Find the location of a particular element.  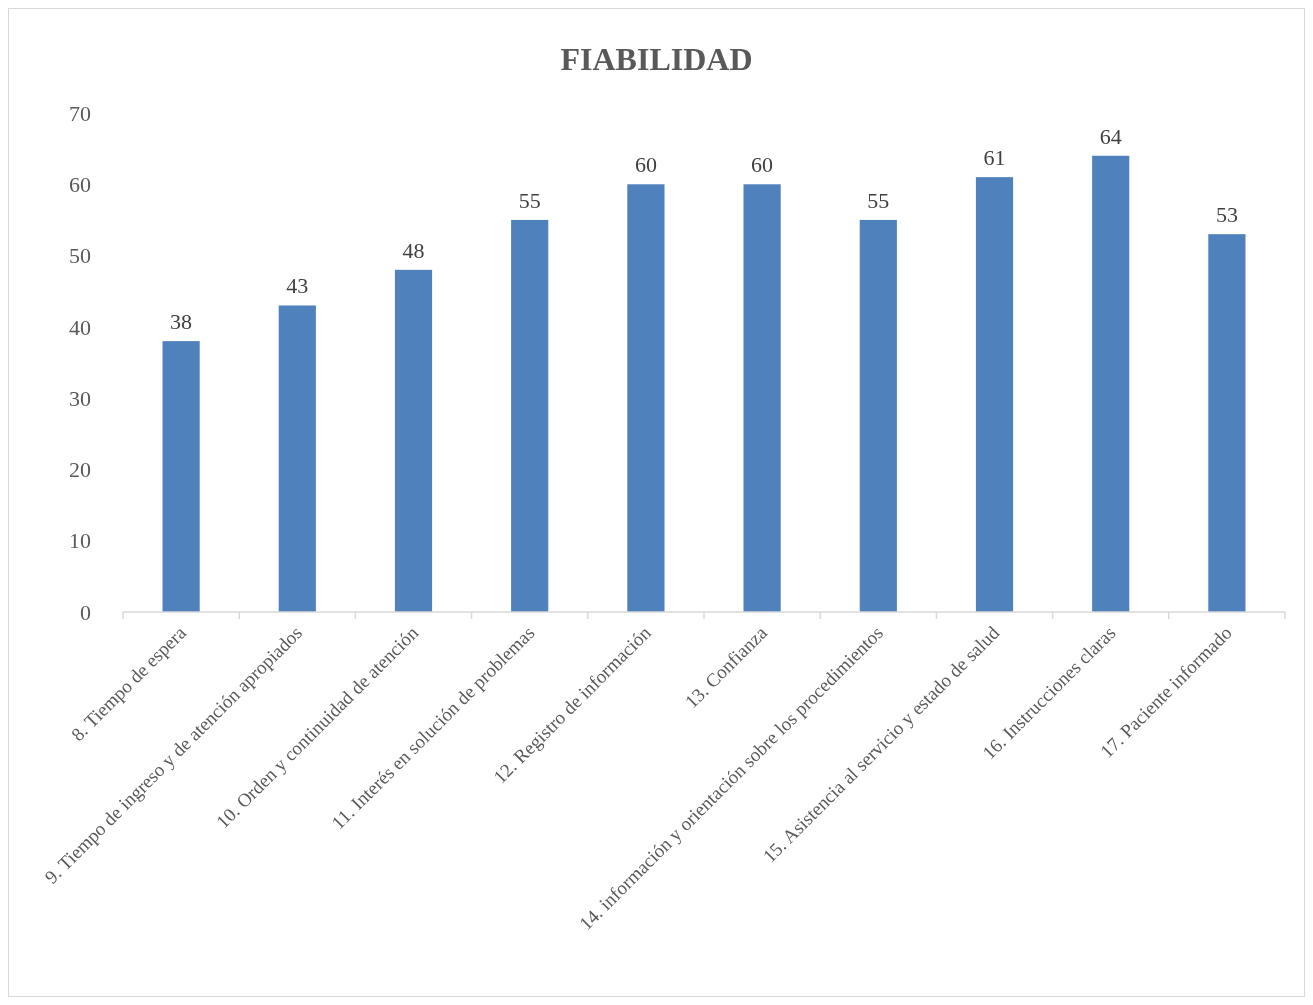

data-label: 43 is located at coordinates (297, 286).